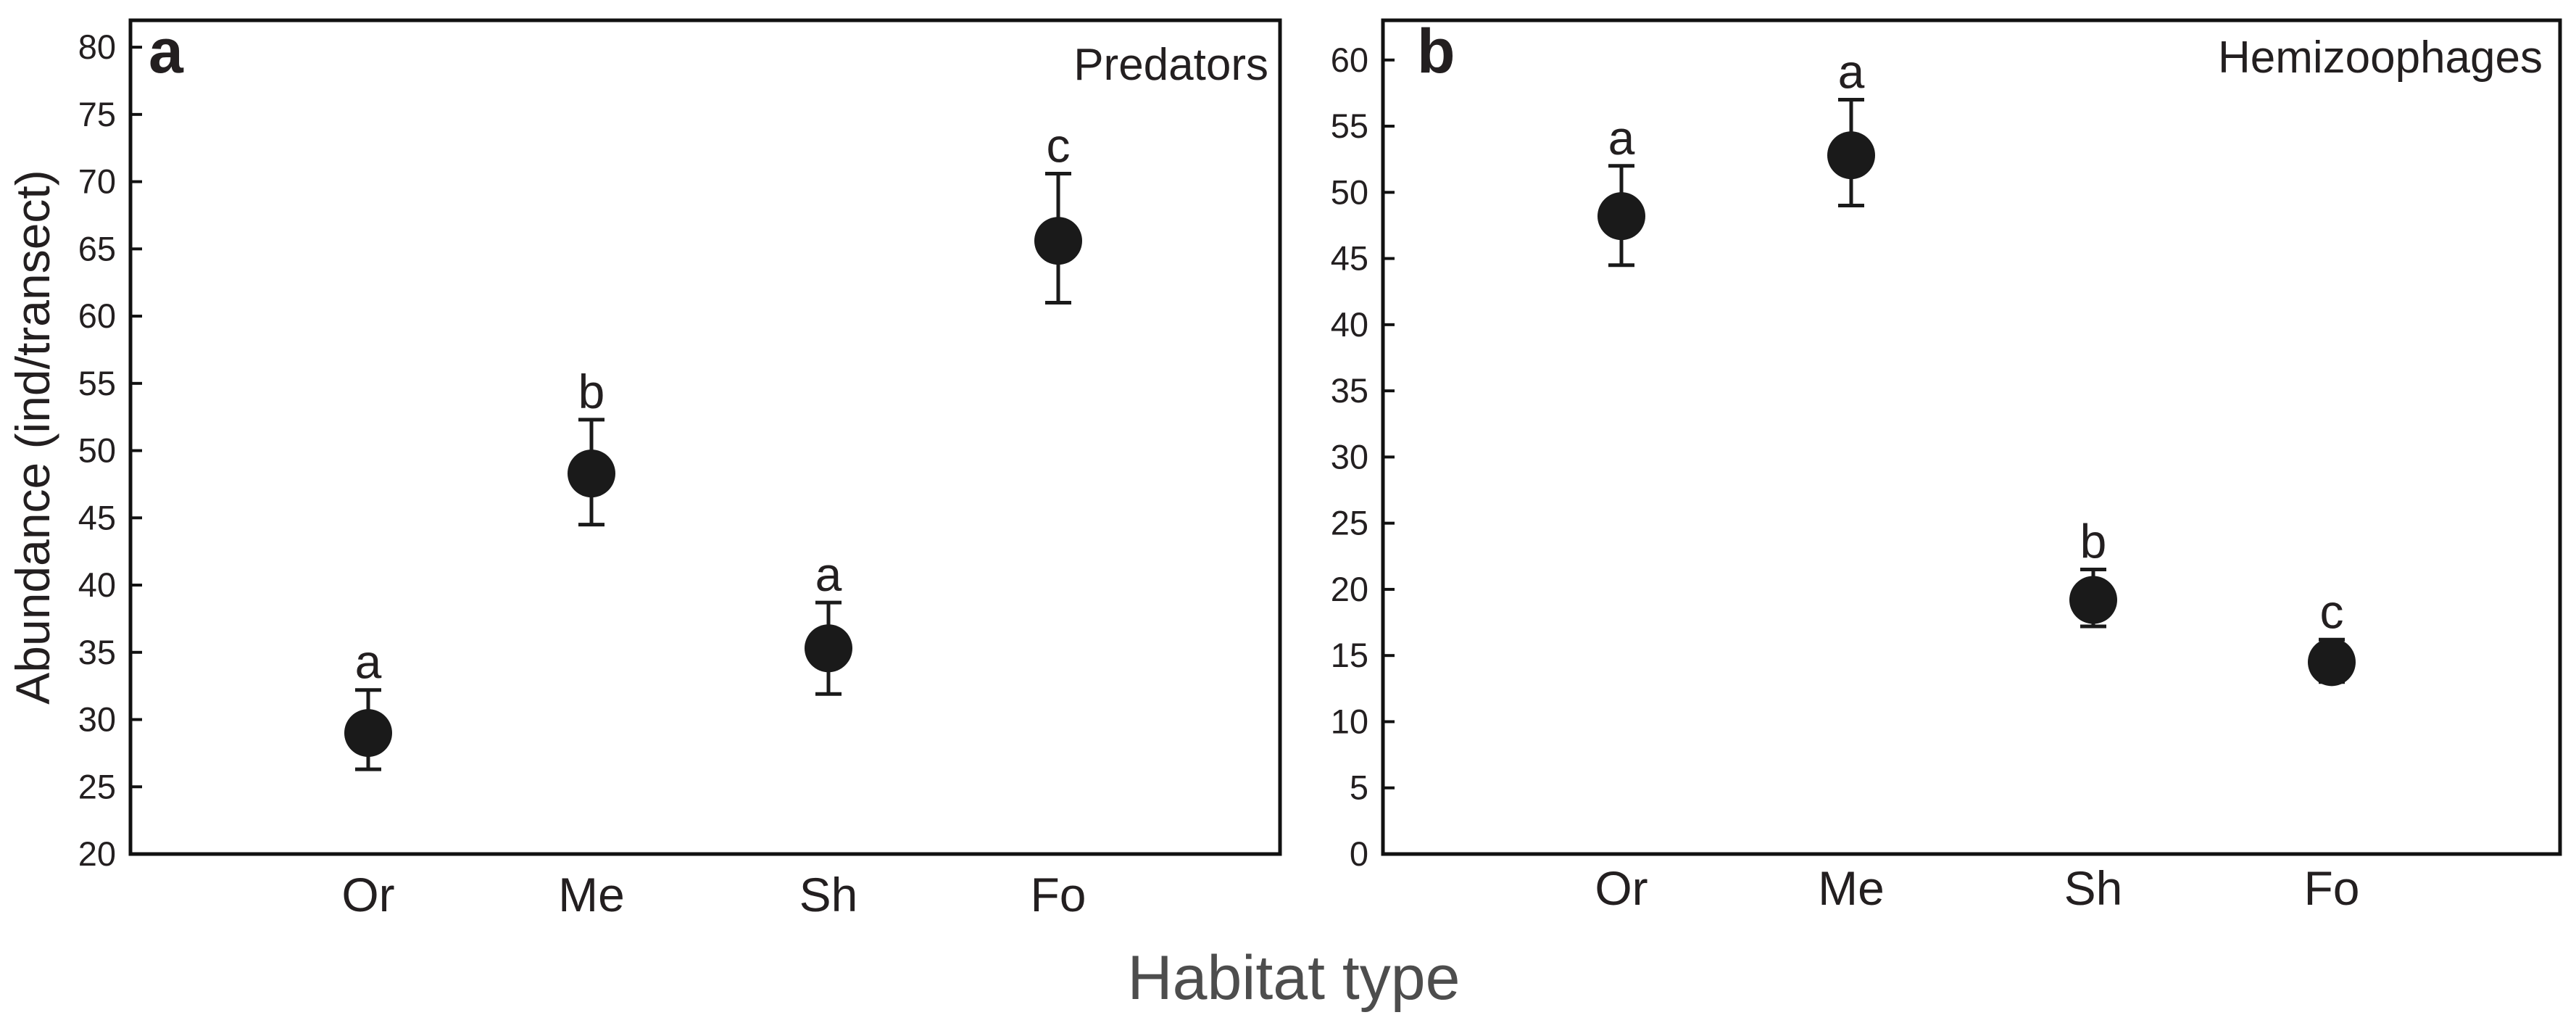  What do you see at coordinates (1294, 978) in the screenshot?
I see `shared-x-axis-label: Habitat type` at bounding box center [1294, 978].